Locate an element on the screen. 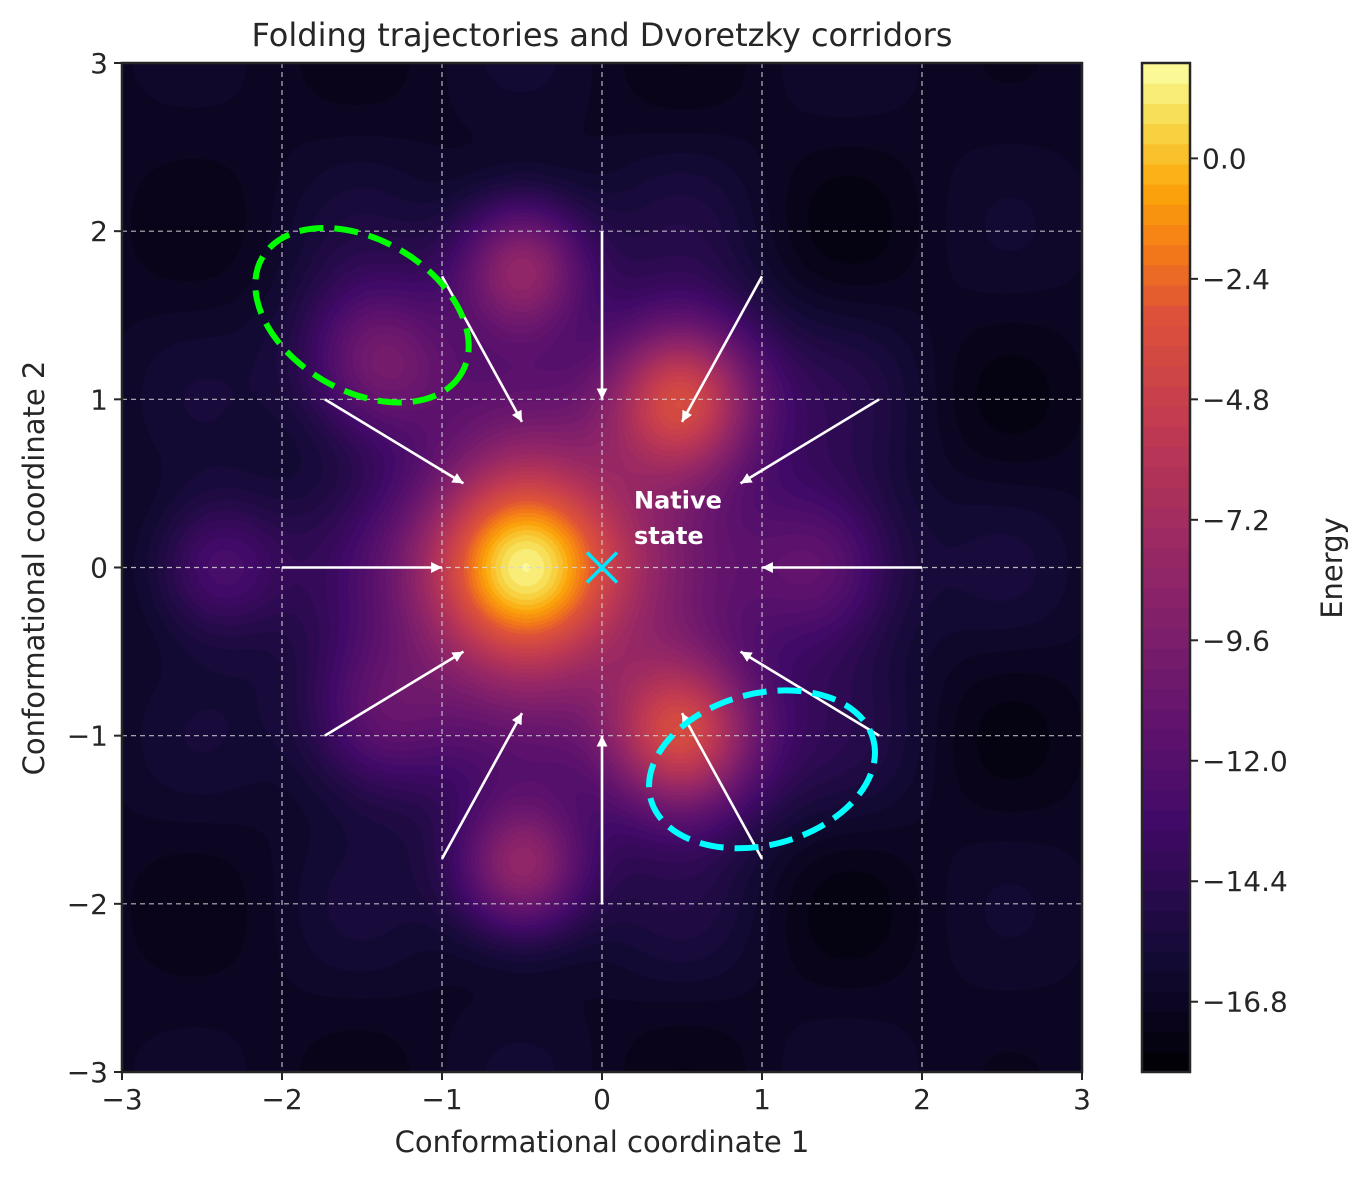  colorbar-tick-label: −14.4 is located at coordinates (1245, 881).